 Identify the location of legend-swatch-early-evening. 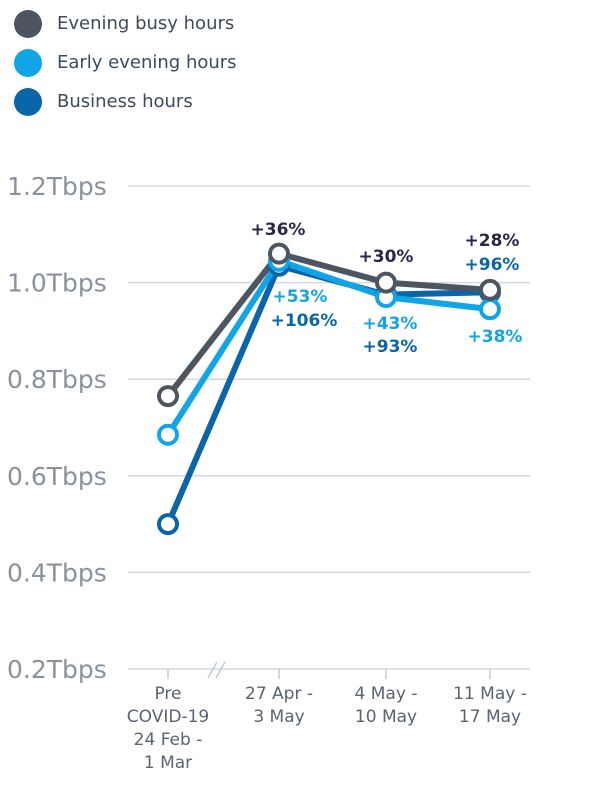
(28, 62).